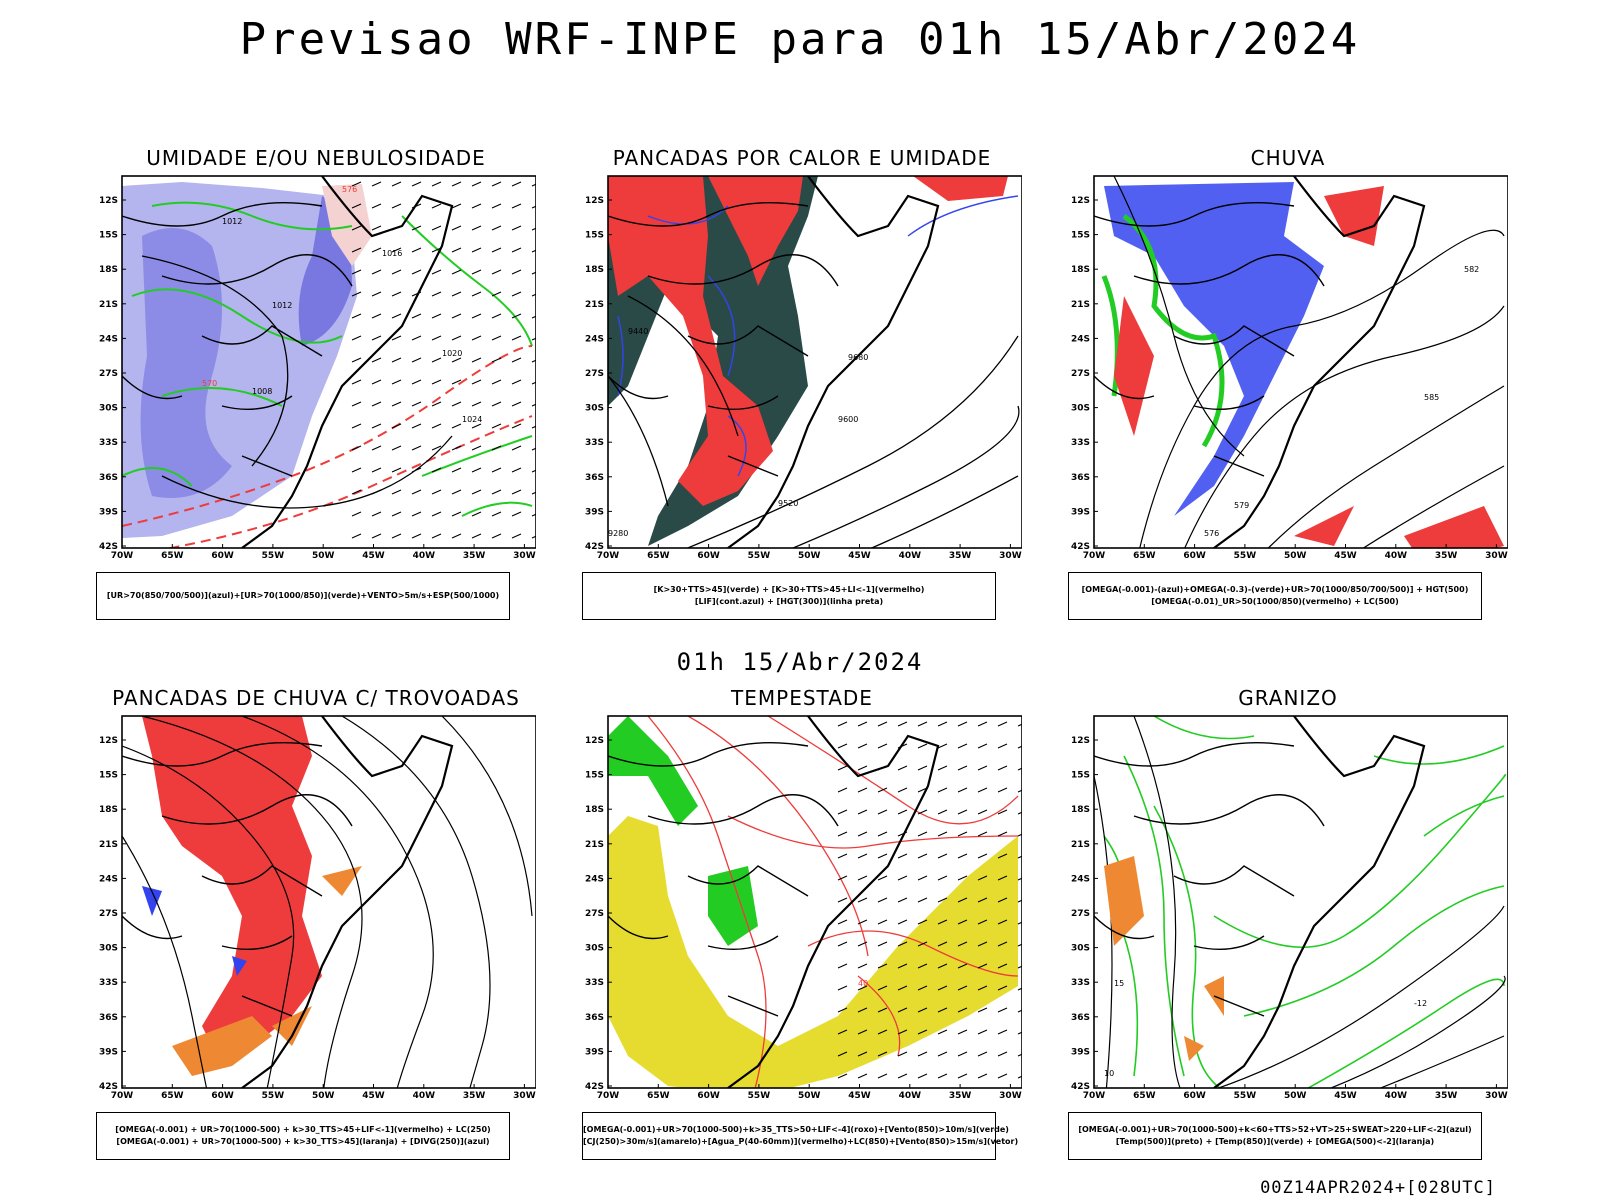 The height and width of the screenshot is (1200, 1600). I want to click on green-area, so click(683, 831).